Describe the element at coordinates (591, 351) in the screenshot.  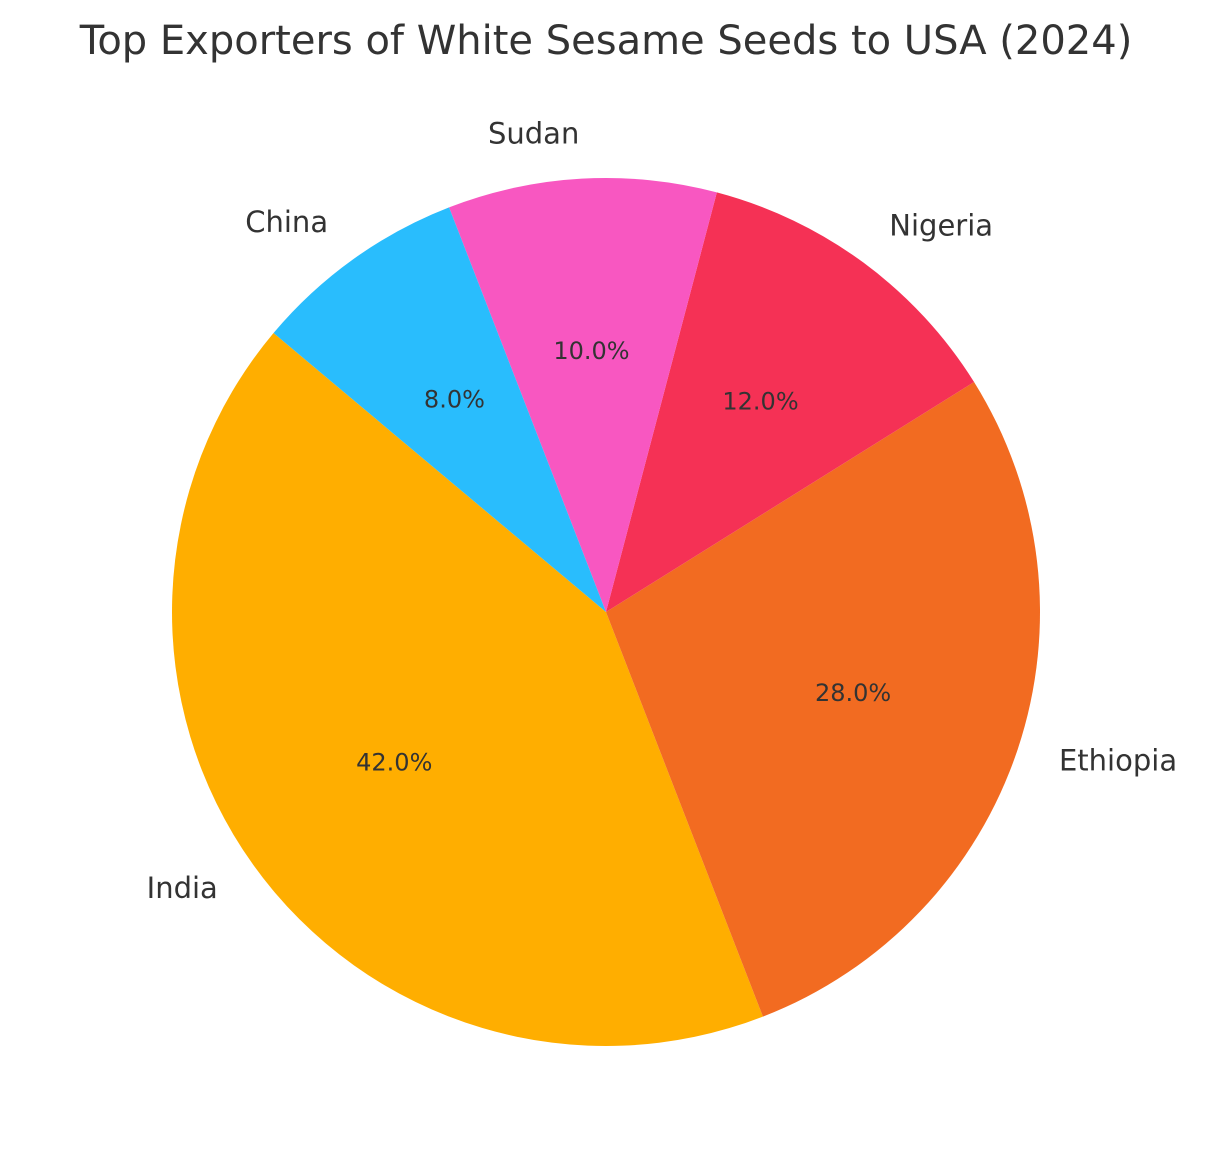
I see `slice-percent-sudan: 10.0%` at that location.